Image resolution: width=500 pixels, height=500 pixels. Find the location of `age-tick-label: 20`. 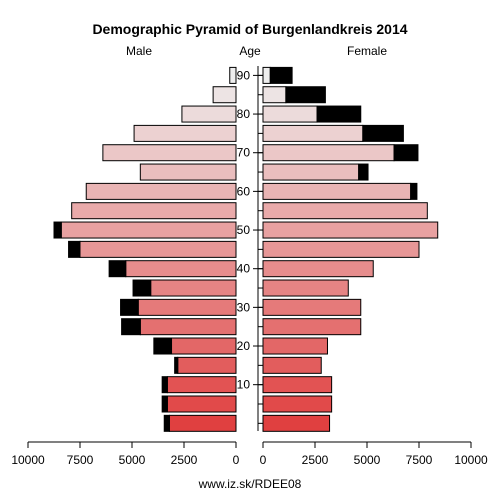

age-tick-label: 20 is located at coordinates (244, 346).